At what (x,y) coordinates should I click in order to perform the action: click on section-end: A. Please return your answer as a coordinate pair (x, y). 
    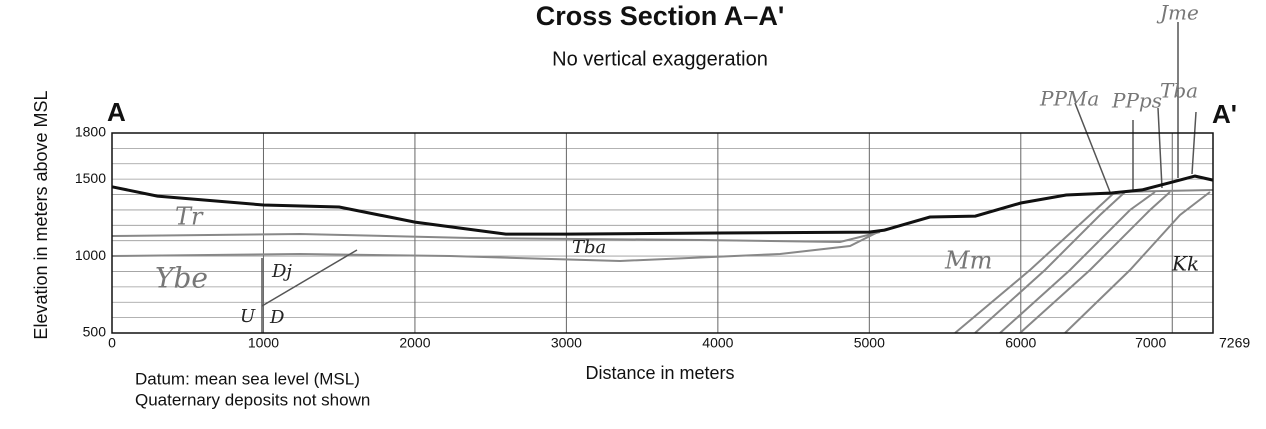
    Looking at the image, I should click on (116, 112).